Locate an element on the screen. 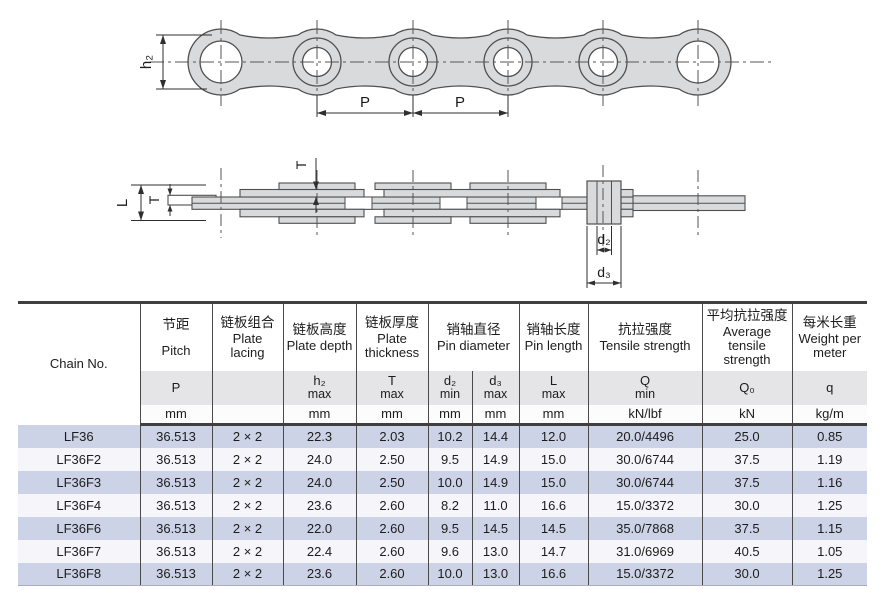 The height and width of the screenshot is (604, 888). d3-arrows is located at coordinates (604, 283).